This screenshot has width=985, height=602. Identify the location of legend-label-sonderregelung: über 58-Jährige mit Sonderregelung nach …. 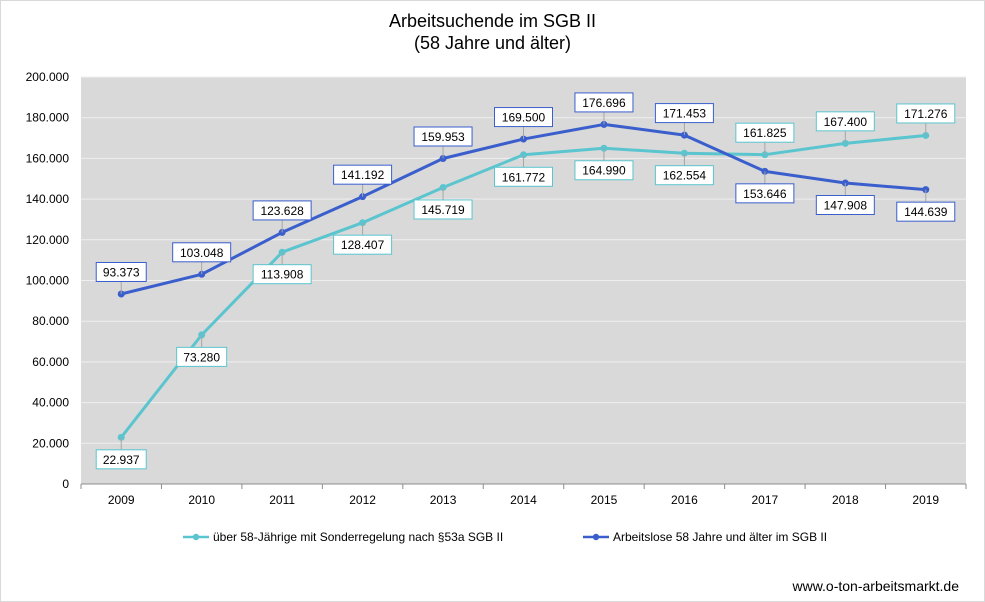
(358, 537).